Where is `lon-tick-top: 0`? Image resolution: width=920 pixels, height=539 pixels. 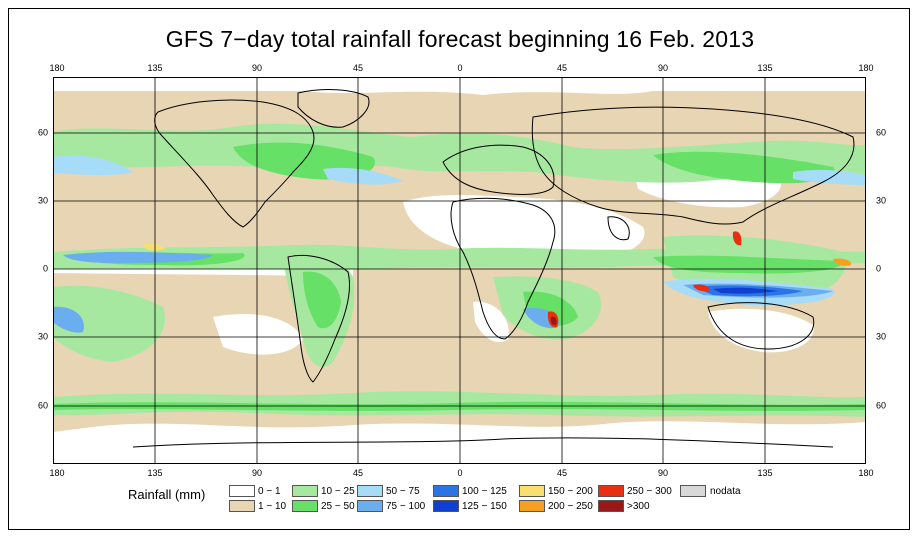 lon-tick-top: 0 is located at coordinates (460, 68).